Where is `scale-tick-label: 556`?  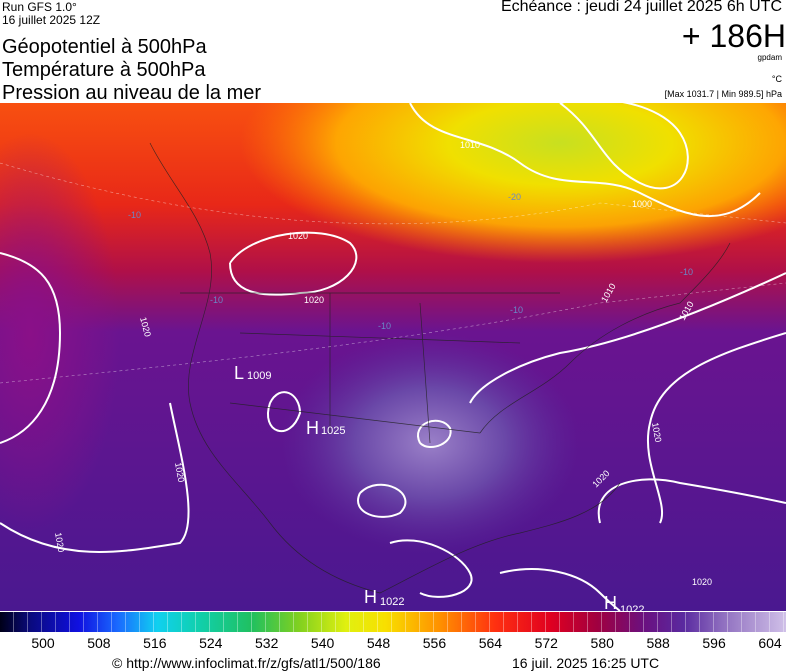
scale-tick-label: 556 is located at coordinates (434, 643).